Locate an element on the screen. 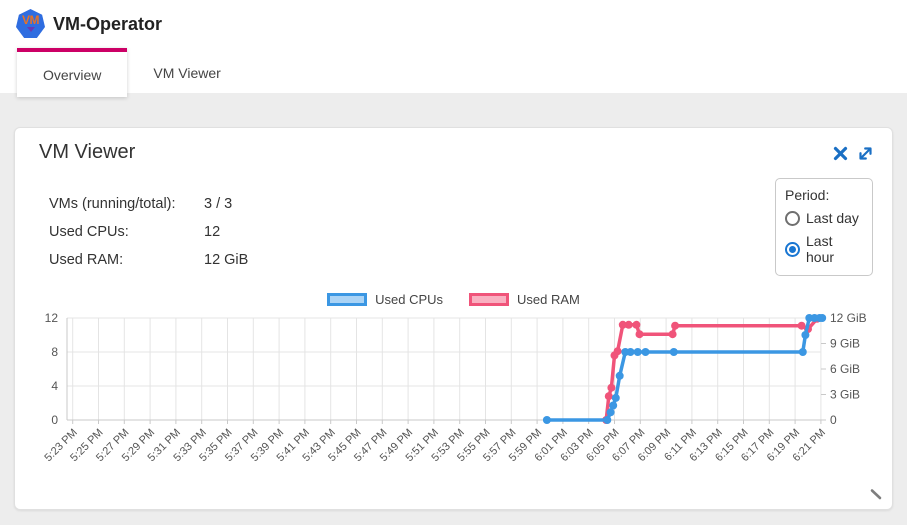 The width and height of the screenshot is (907, 525). period-option-last-hour: Last hour is located at coordinates (824, 249).